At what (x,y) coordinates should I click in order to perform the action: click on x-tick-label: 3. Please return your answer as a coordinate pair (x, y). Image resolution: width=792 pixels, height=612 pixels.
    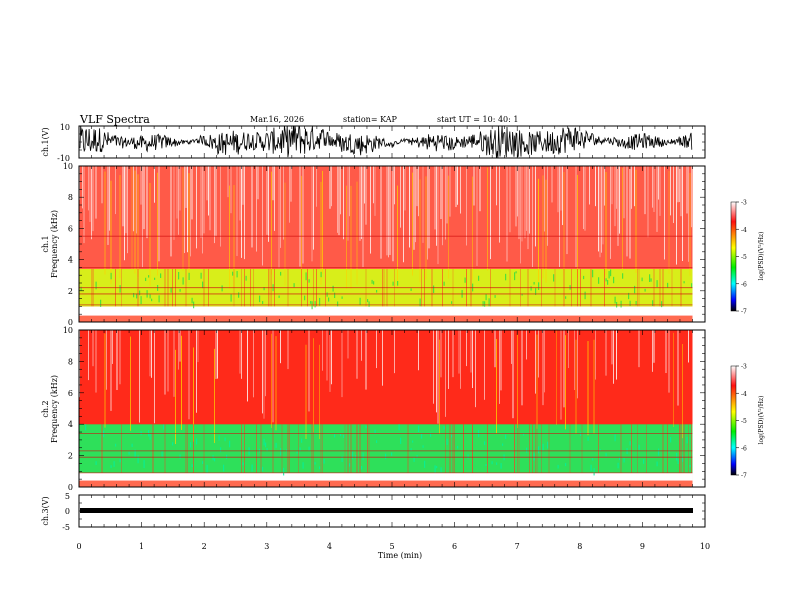
    Looking at the image, I should click on (266, 546).